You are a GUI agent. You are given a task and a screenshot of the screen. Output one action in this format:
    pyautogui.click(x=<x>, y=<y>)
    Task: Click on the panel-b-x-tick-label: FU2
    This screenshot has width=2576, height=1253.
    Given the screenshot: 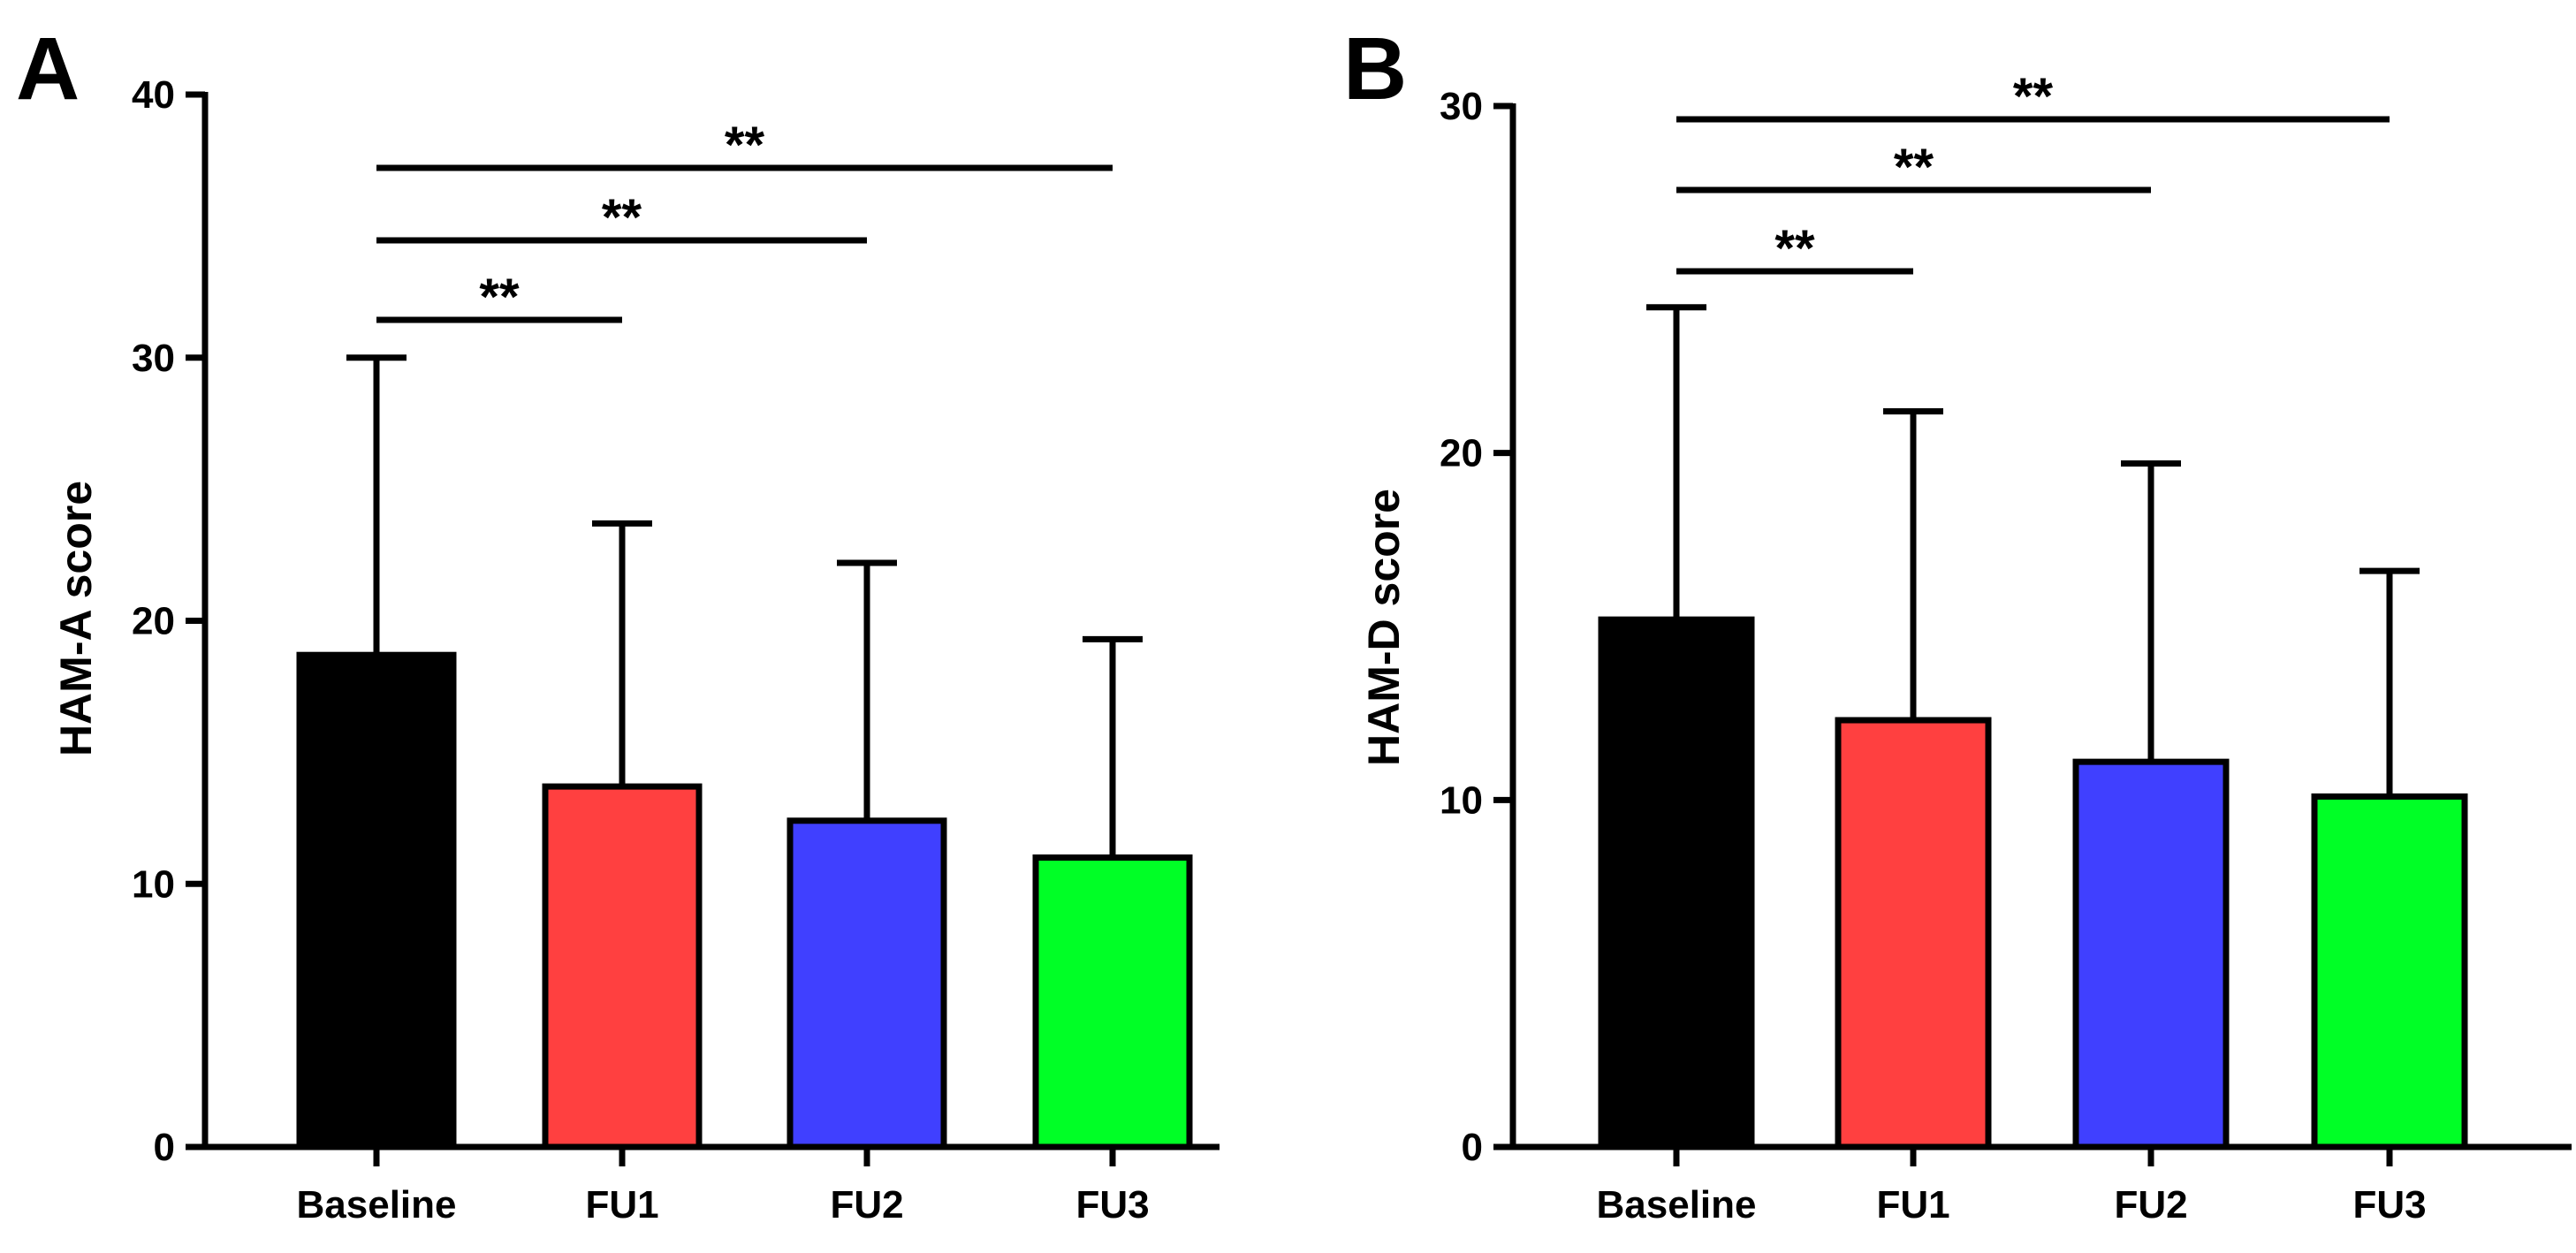 What is the action you would take?
    pyautogui.click(x=2150, y=1204)
    